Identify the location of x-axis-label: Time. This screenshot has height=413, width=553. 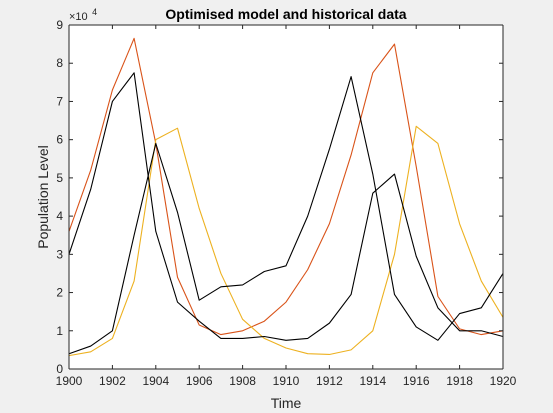
(286, 403).